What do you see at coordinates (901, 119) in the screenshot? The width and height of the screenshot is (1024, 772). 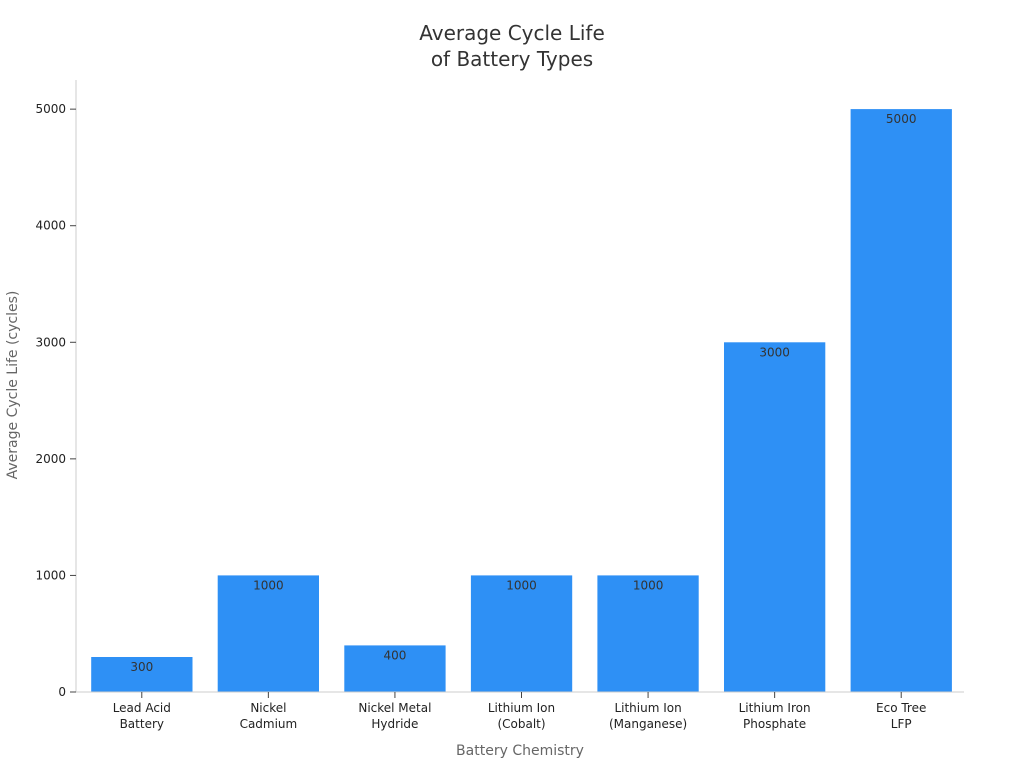 I see `data-label-6: 5000` at bounding box center [901, 119].